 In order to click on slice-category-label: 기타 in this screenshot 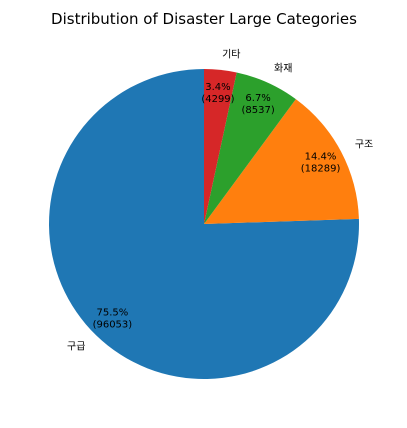, I will do `click(231, 54)`.